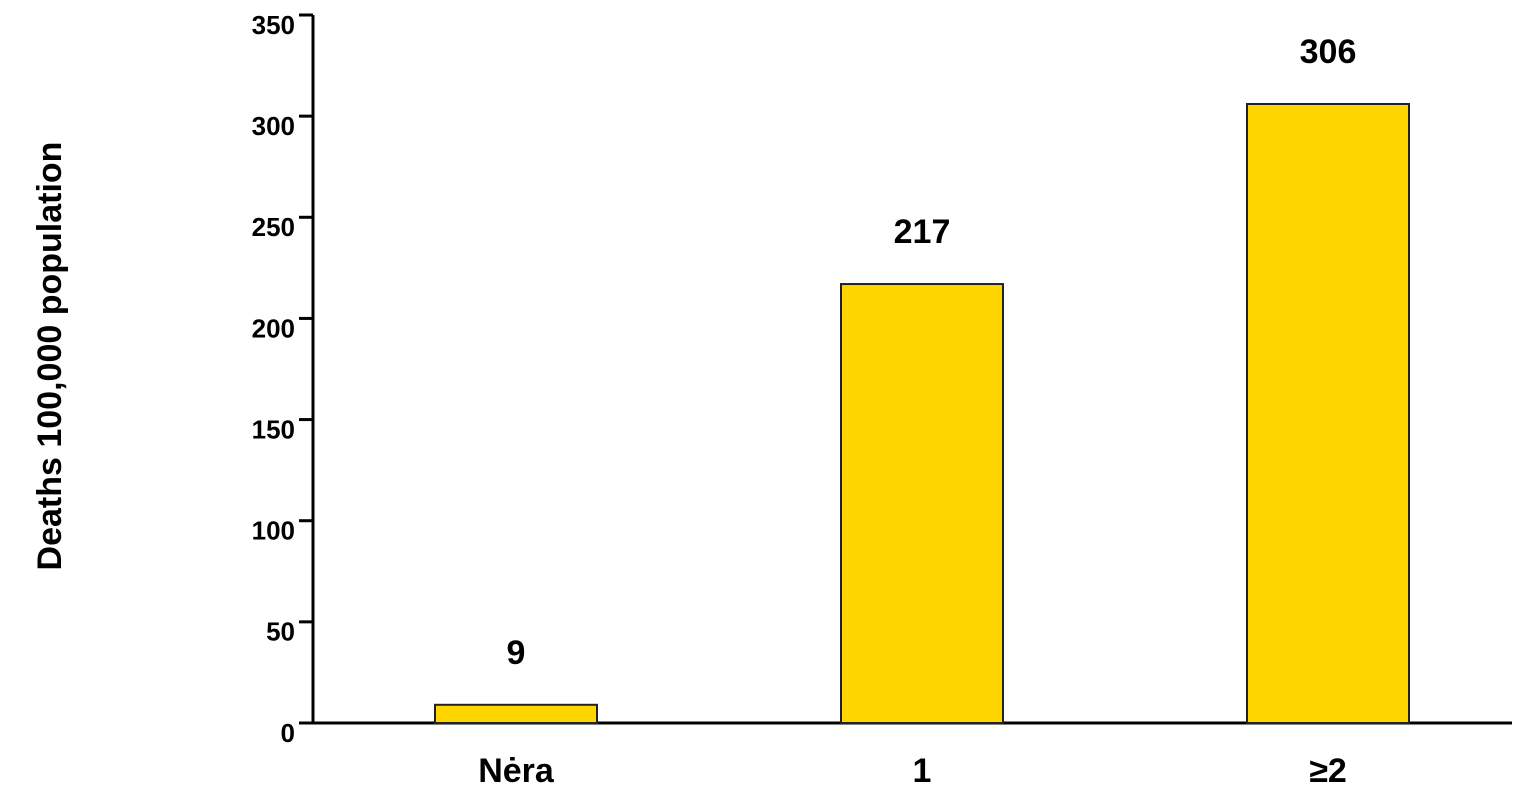 Image resolution: width=1516 pixels, height=791 pixels. Describe the element at coordinates (273, 25) in the screenshot. I see `y-tick-label: 350` at that location.